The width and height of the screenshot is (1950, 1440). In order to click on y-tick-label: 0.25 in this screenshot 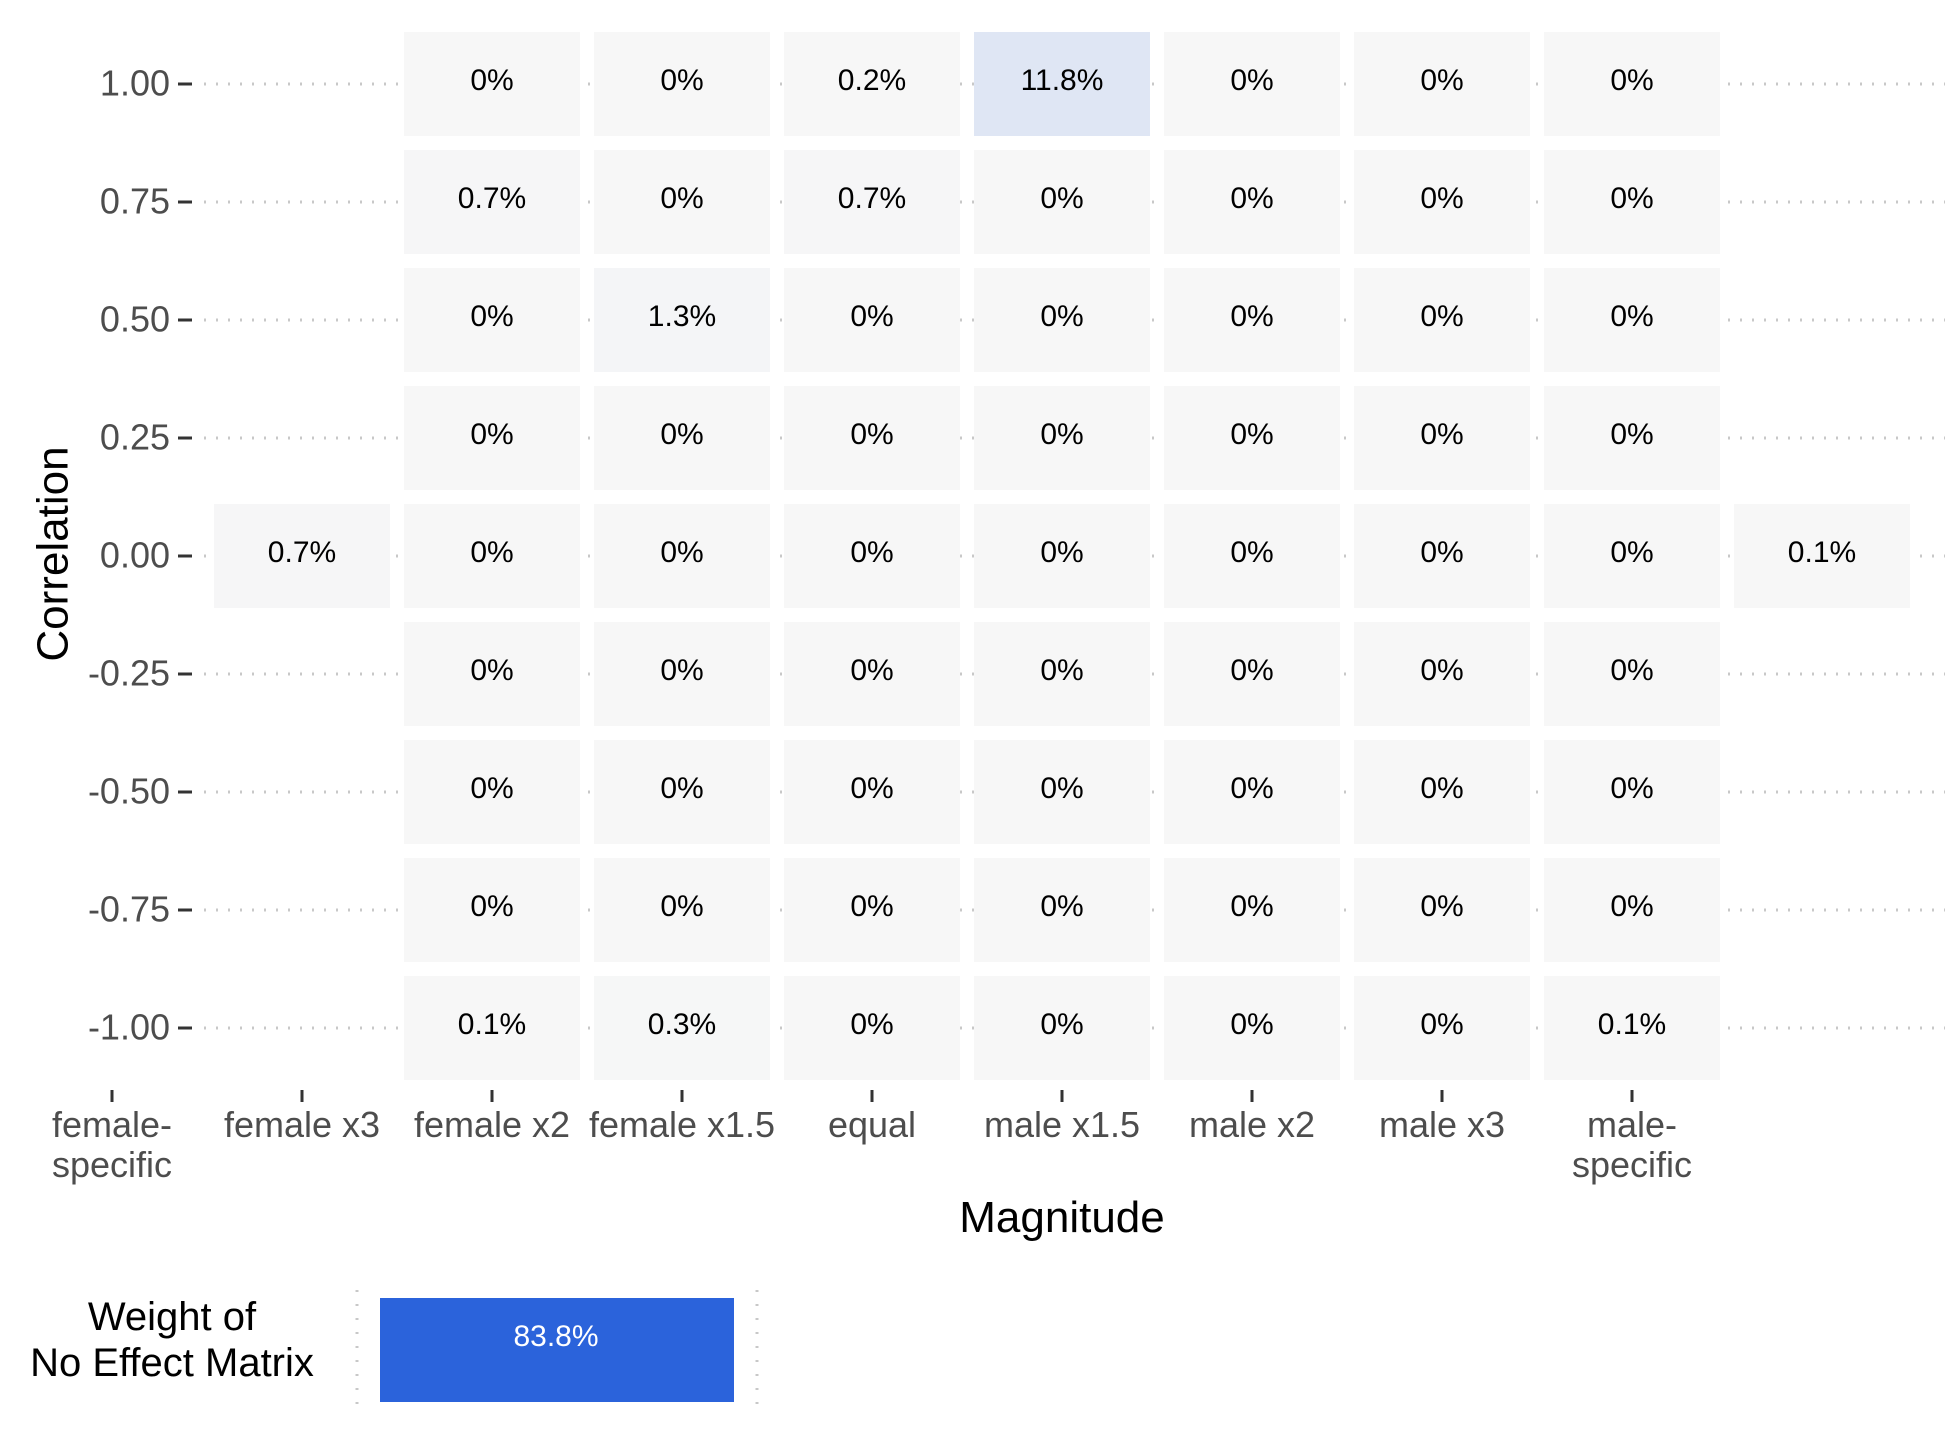, I will do `click(135, 437)`.